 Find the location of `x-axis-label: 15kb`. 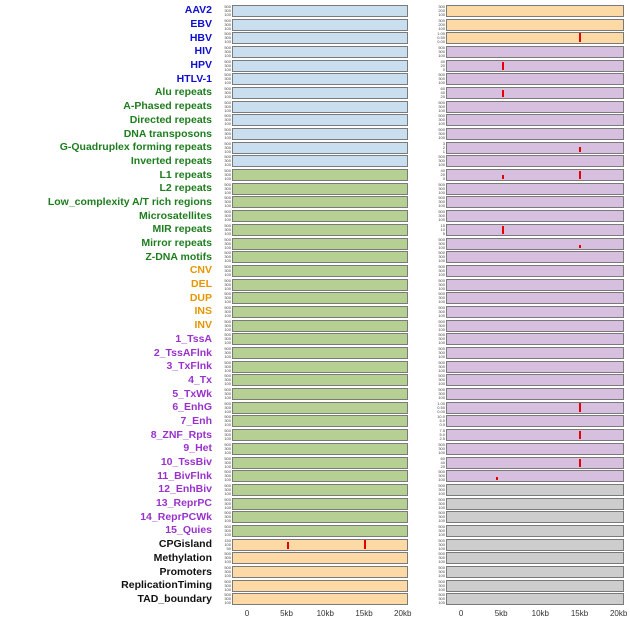

x-axis-label: 15kb is located at coordinates (364, 614).